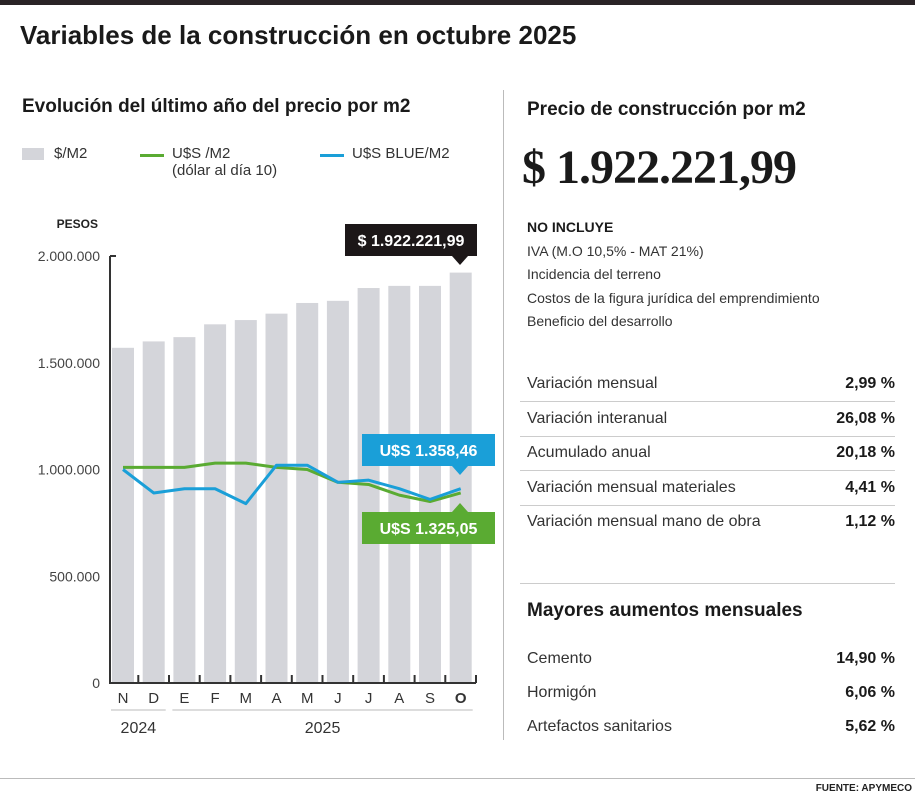 Image resolution: width=915 pixels, height=802 pixels. I want to click on y-tick-label: 1.000.000, so click(69, 470).